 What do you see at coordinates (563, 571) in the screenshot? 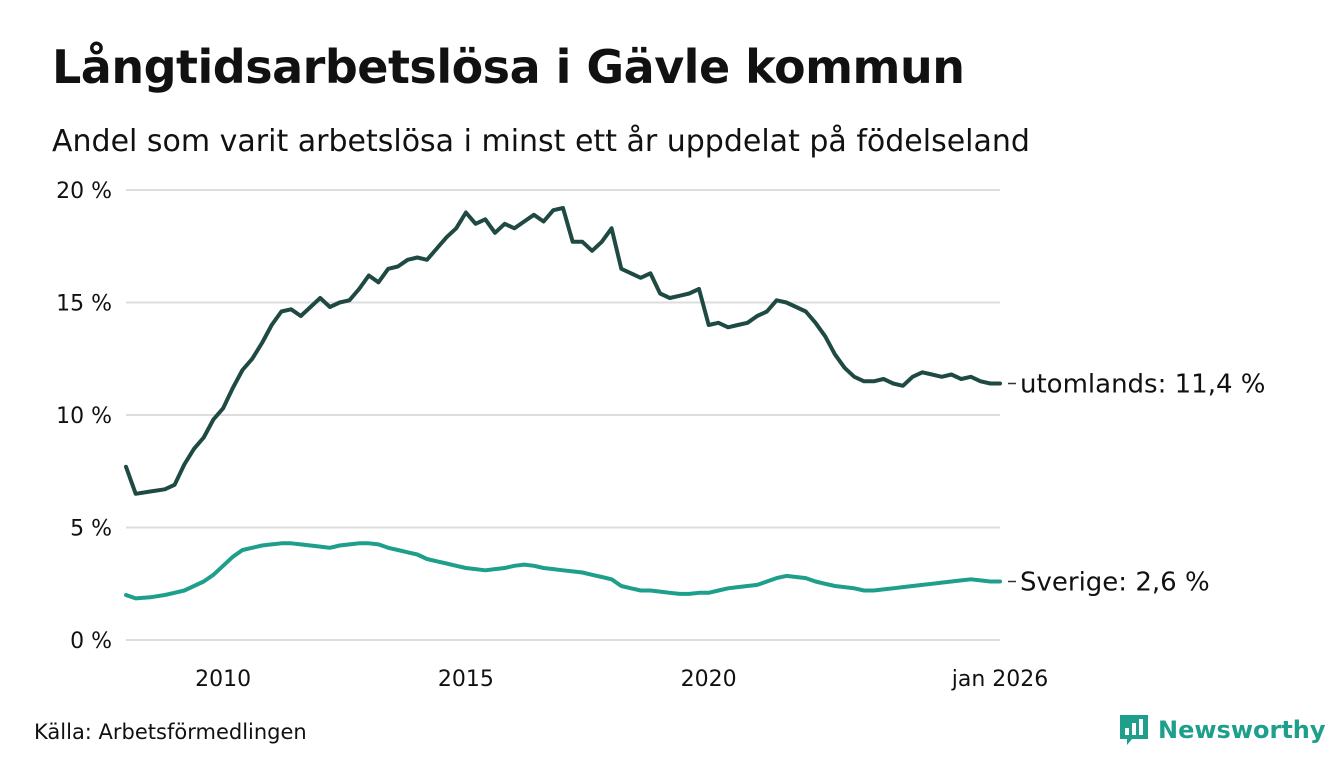
I see `series-line-sverige` at bounding box center [563, 571].